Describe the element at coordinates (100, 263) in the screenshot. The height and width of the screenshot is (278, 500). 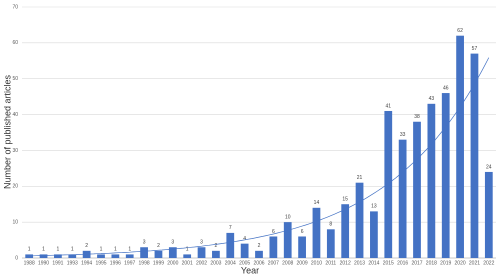
I see `x-tick-label: 1995` at that location.